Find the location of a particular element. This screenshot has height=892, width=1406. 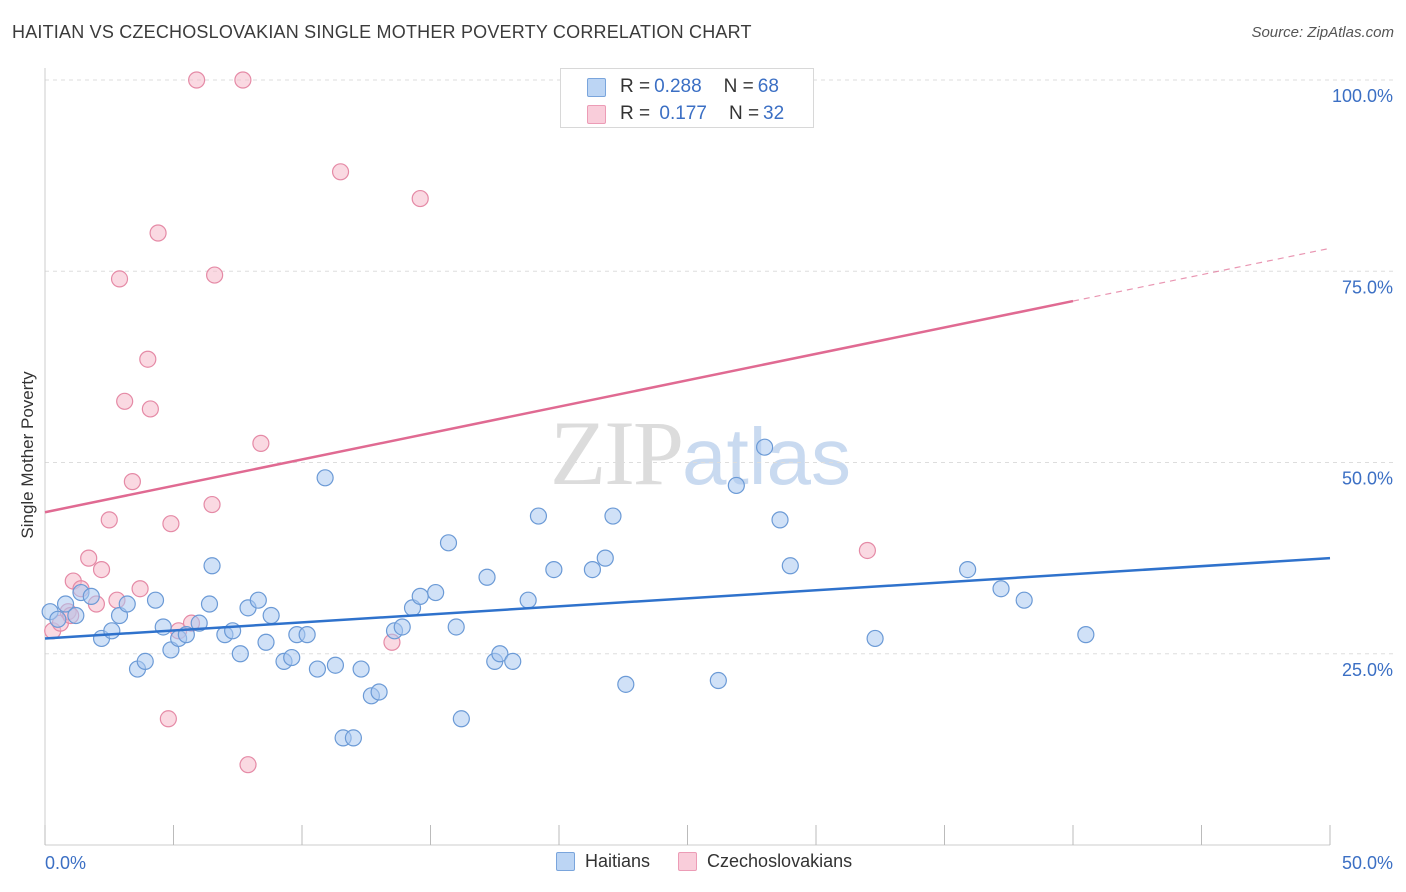

legend-row-czechoslovakians: R = 0.177 N = 32 is located at coordinates (685, 114).